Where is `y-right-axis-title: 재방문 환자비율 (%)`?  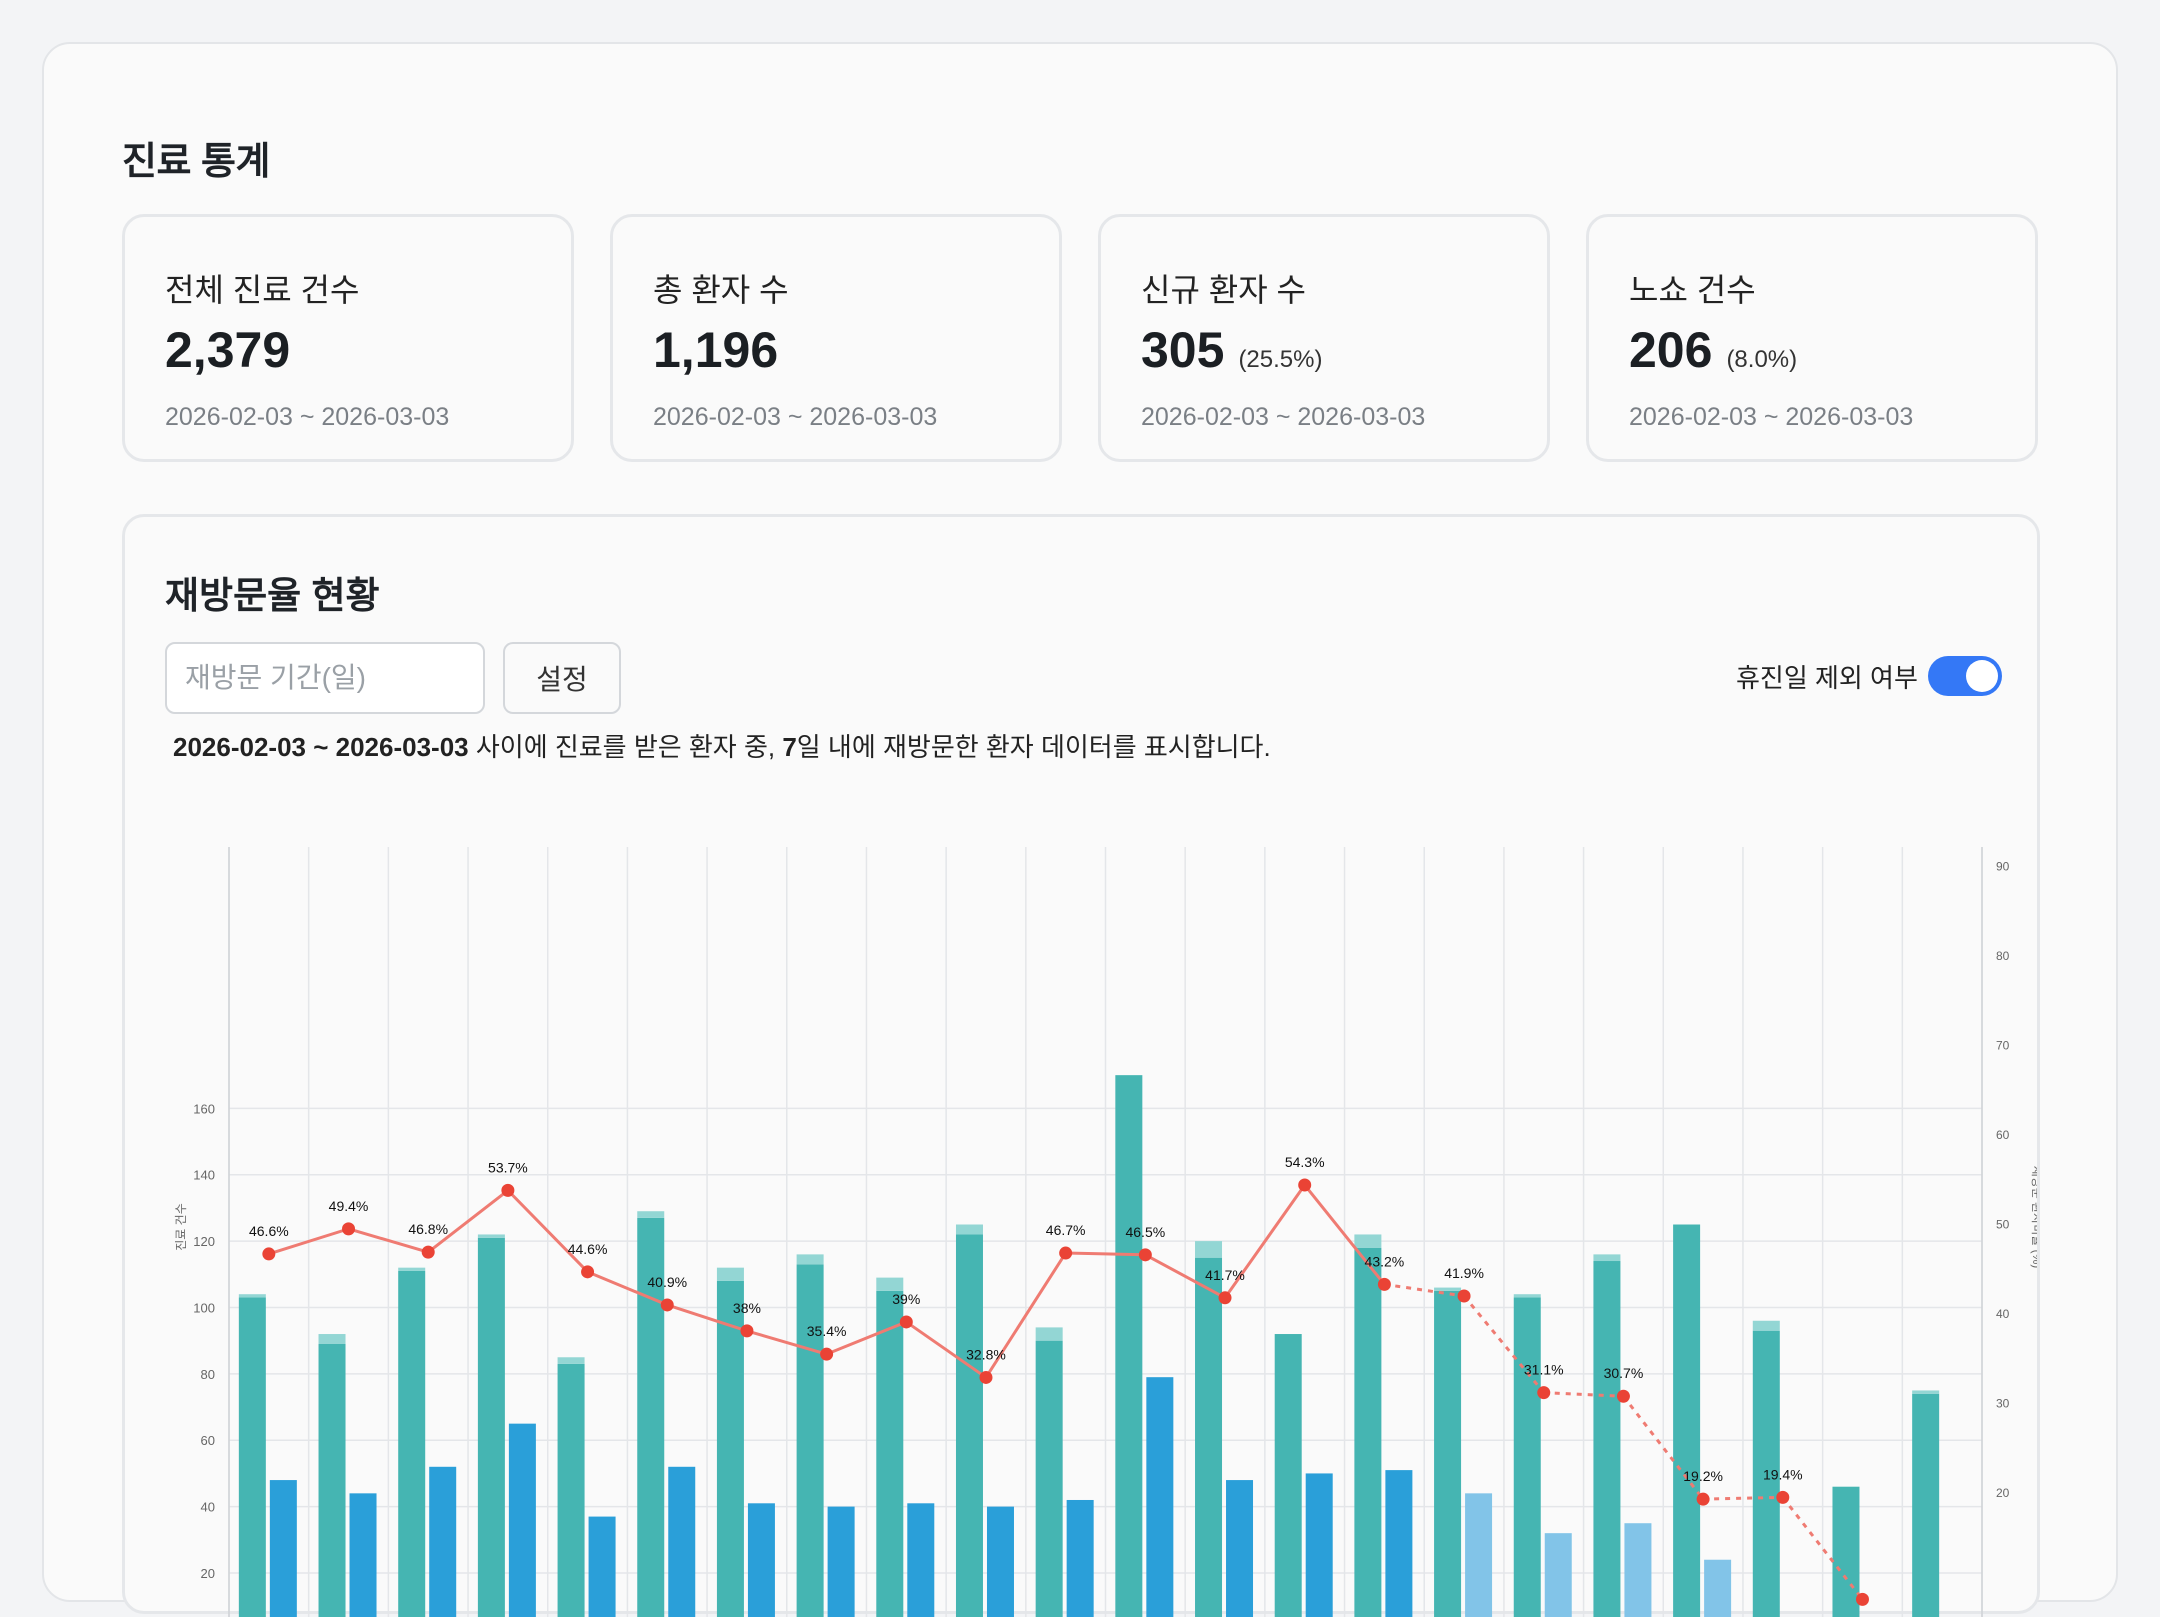 y-right-axis-title: 재방문 환자비율 (%) is located at coordinates (2033, 1217).